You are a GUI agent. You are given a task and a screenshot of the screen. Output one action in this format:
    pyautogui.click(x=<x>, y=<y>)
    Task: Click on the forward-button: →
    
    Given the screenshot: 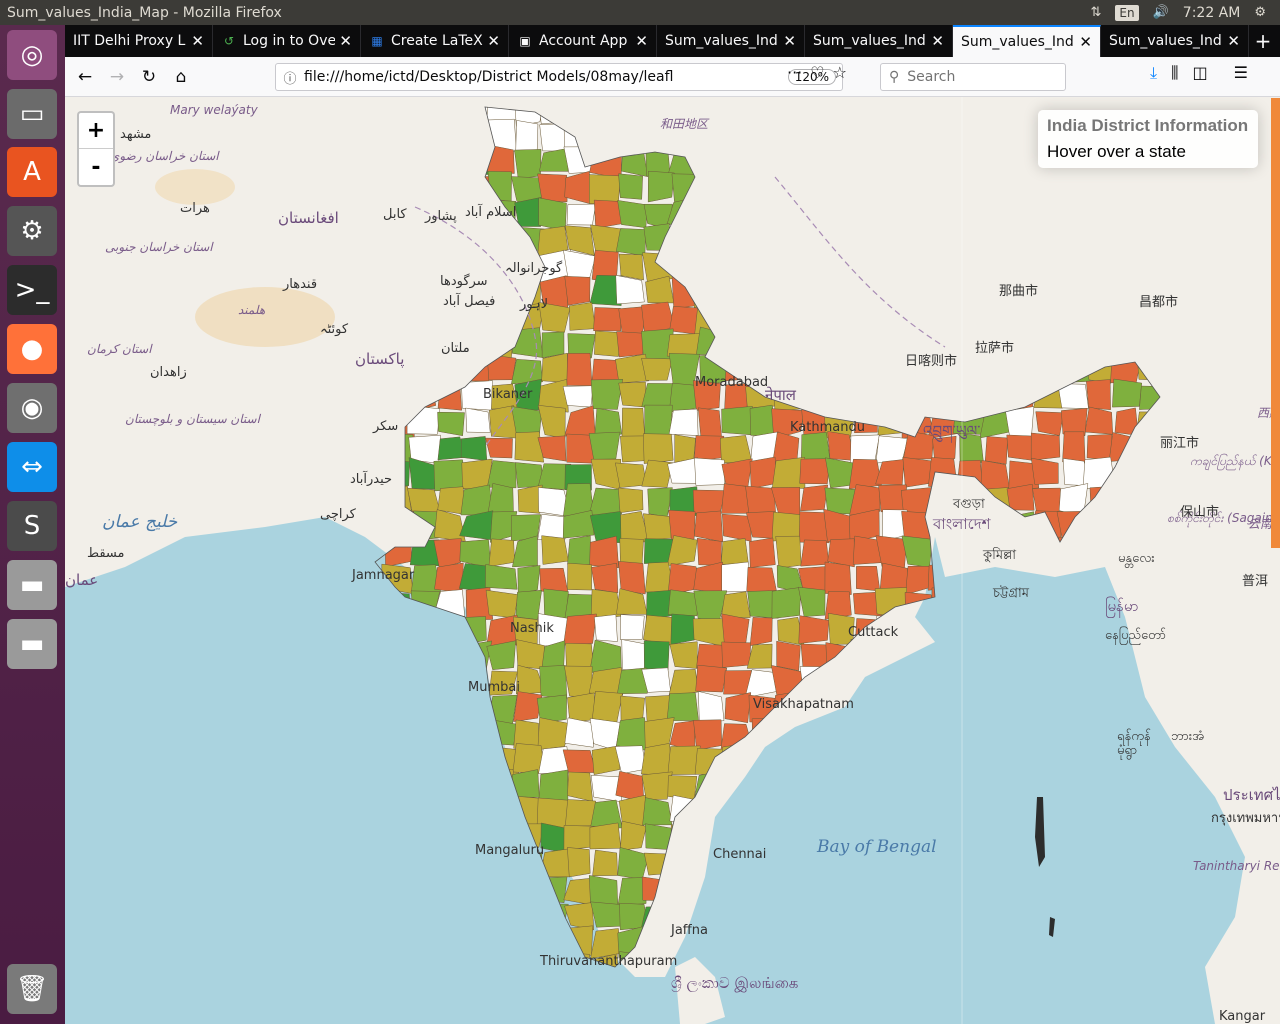 What is the action you would take?
    pyautogui.click(x=117, y=76)
    